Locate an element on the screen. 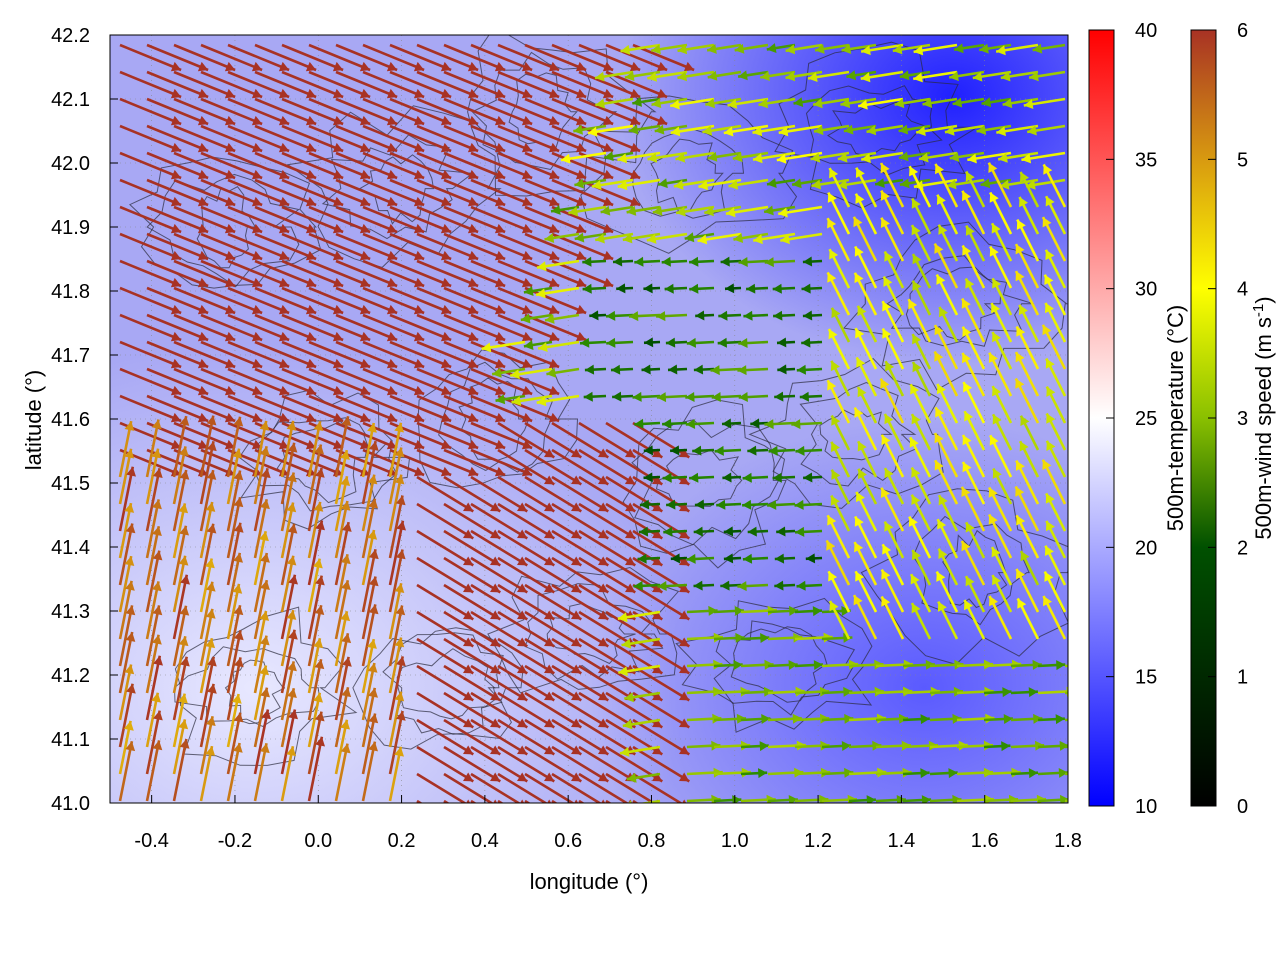 The image size is (1280, 960). y-tick-label: 41.0 is located at coordinates (70, 804).